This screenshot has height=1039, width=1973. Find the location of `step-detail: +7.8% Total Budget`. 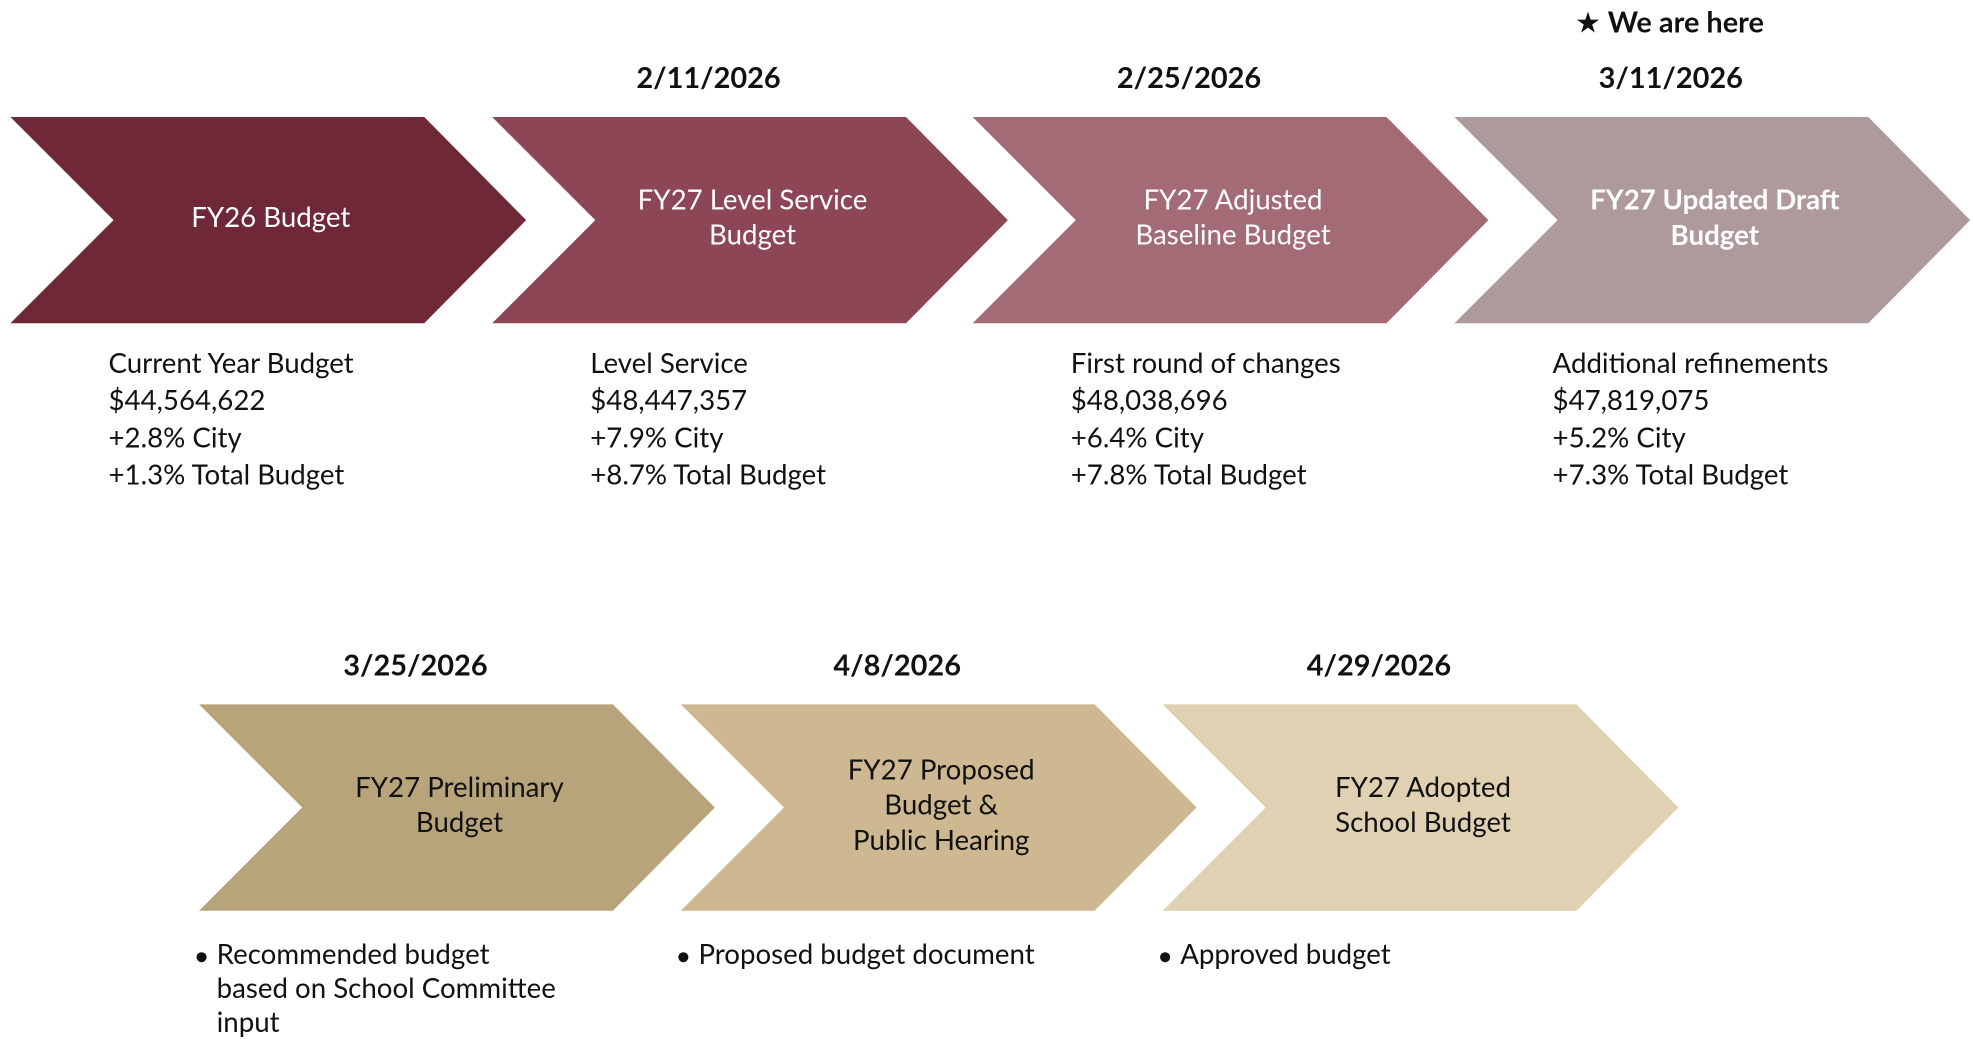

step-detail: +7.8% Total Budget is located at coordinates (1189, 473).